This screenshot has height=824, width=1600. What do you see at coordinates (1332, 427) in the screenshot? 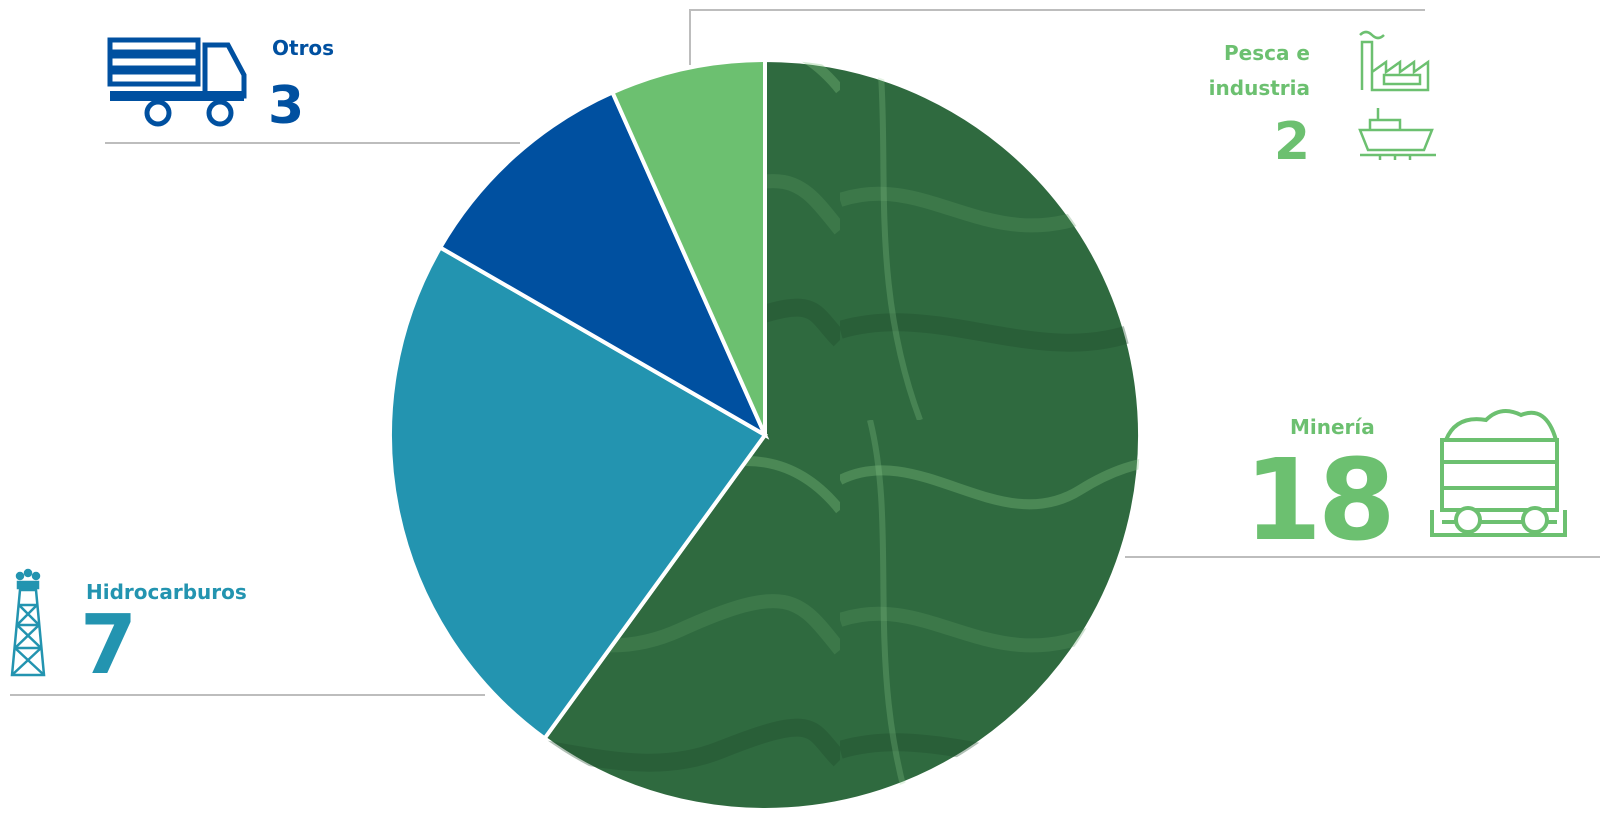
I see `slice-label: Minería` at bounding box center [1332, 427].